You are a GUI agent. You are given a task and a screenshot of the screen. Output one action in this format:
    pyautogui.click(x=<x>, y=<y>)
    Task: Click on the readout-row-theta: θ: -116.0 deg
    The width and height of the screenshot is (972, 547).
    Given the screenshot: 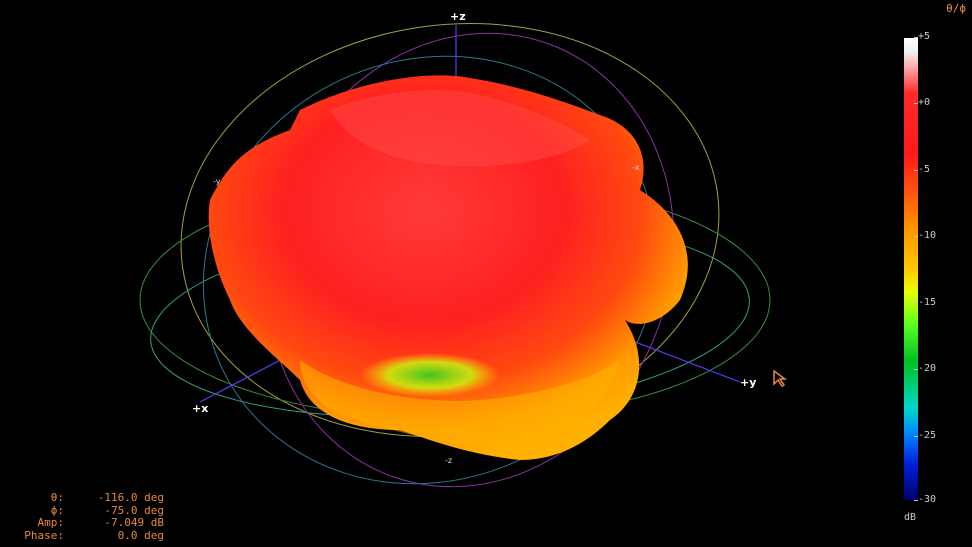 What is the action you would take?
    pyautogui.click(x=84, y=498)
    